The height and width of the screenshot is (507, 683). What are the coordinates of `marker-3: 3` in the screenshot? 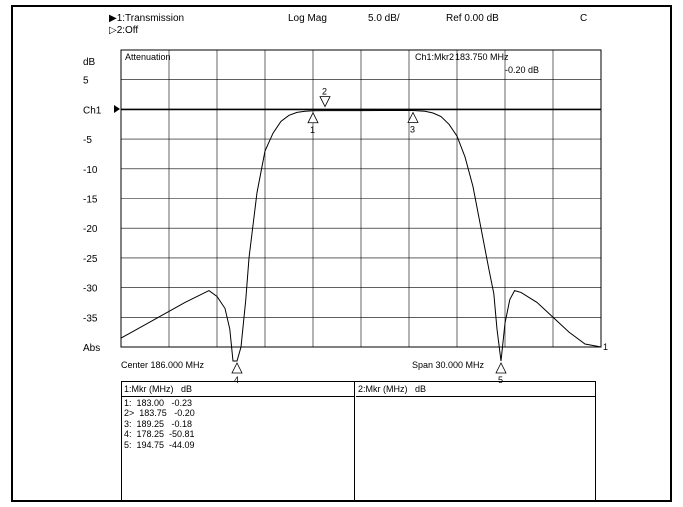 It's located at (413, 122).